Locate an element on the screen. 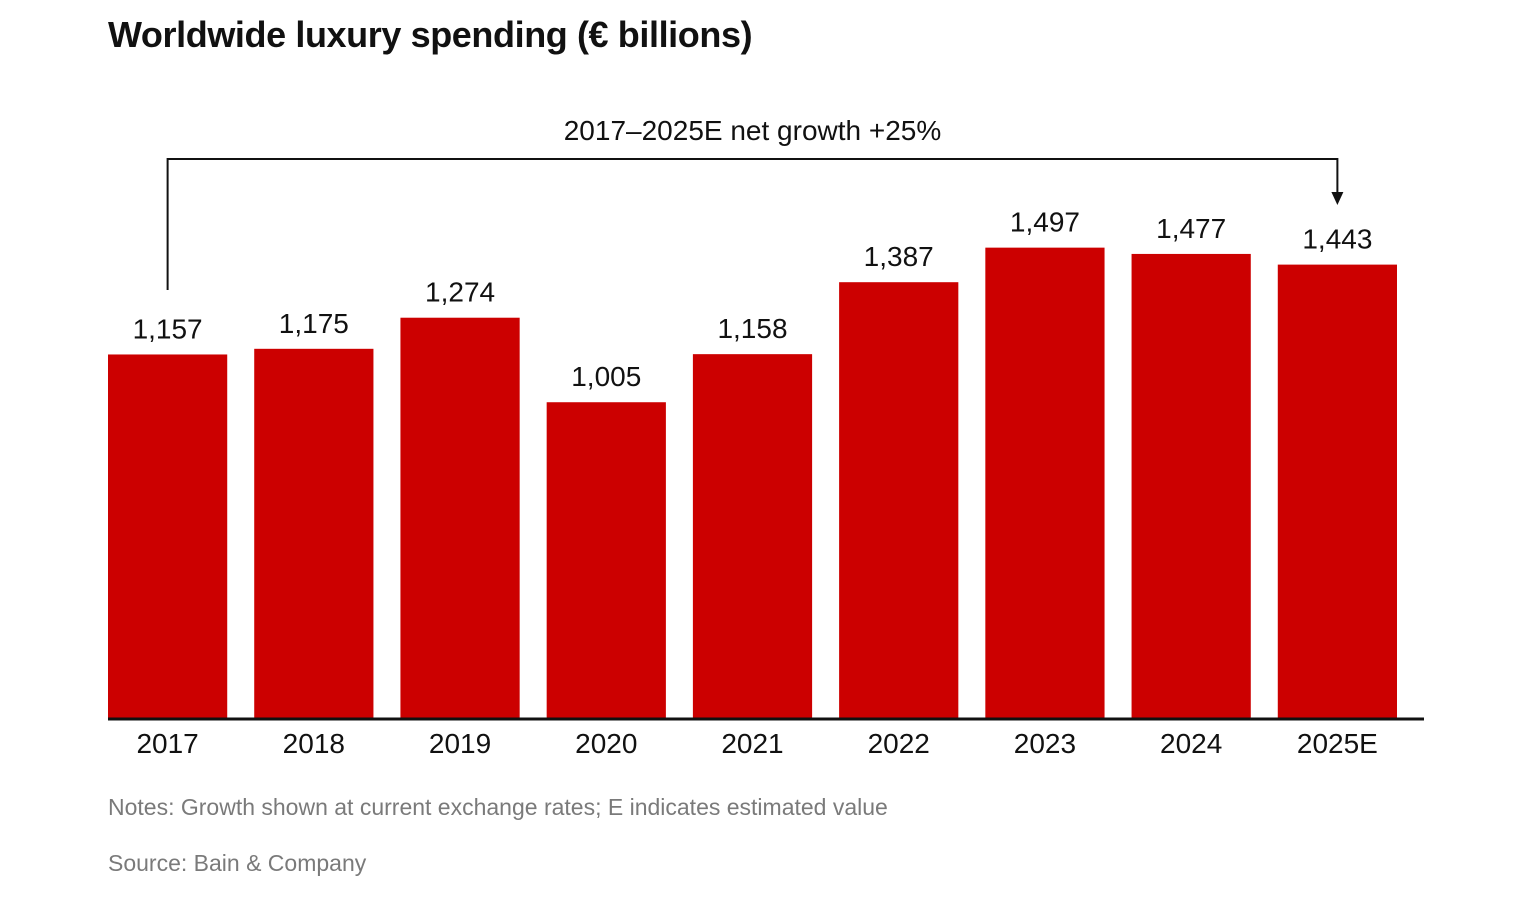  x-tick-label-2018: 2018 is located at coordinates (314, 743).